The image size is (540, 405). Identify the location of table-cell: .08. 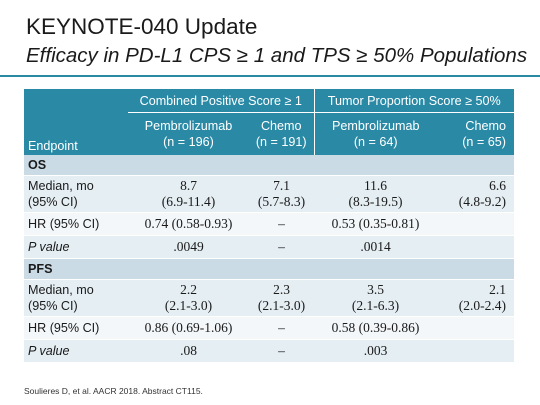
(188, 351).